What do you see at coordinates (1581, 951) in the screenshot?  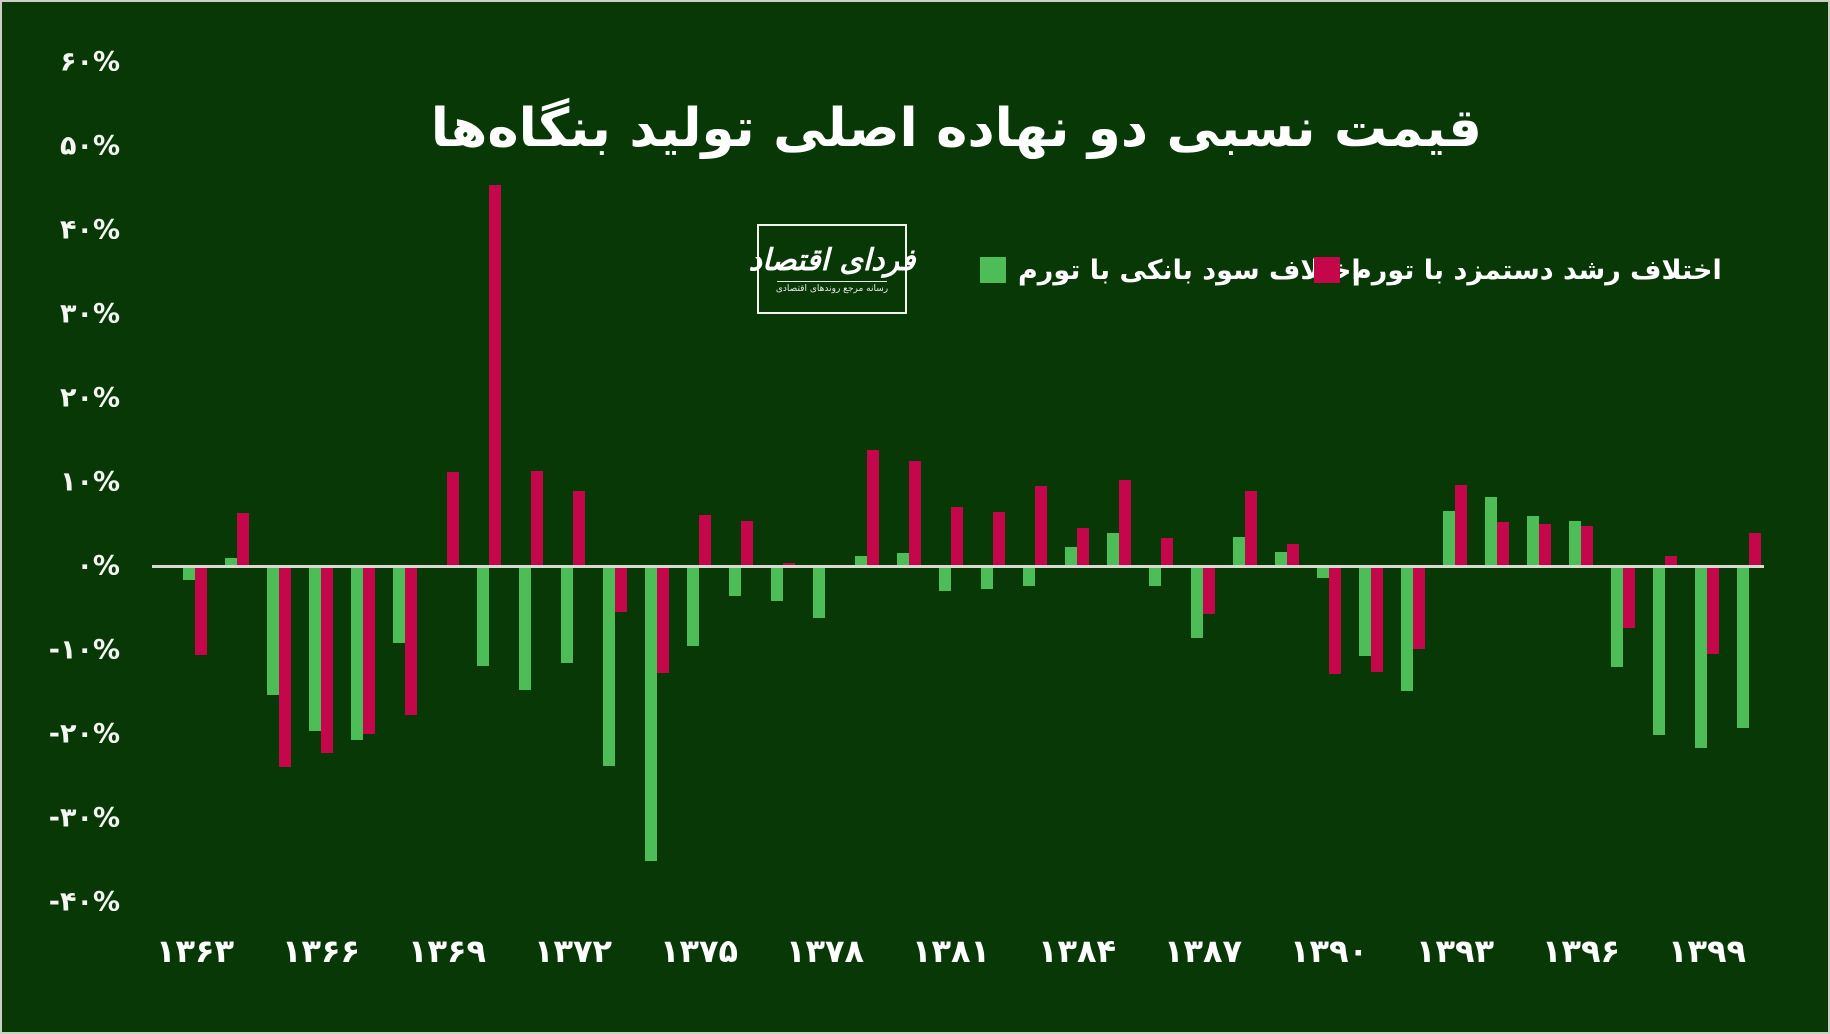 I see `x-tick-1396: ۱۳۹۶` at bounding box center [1581, 951].